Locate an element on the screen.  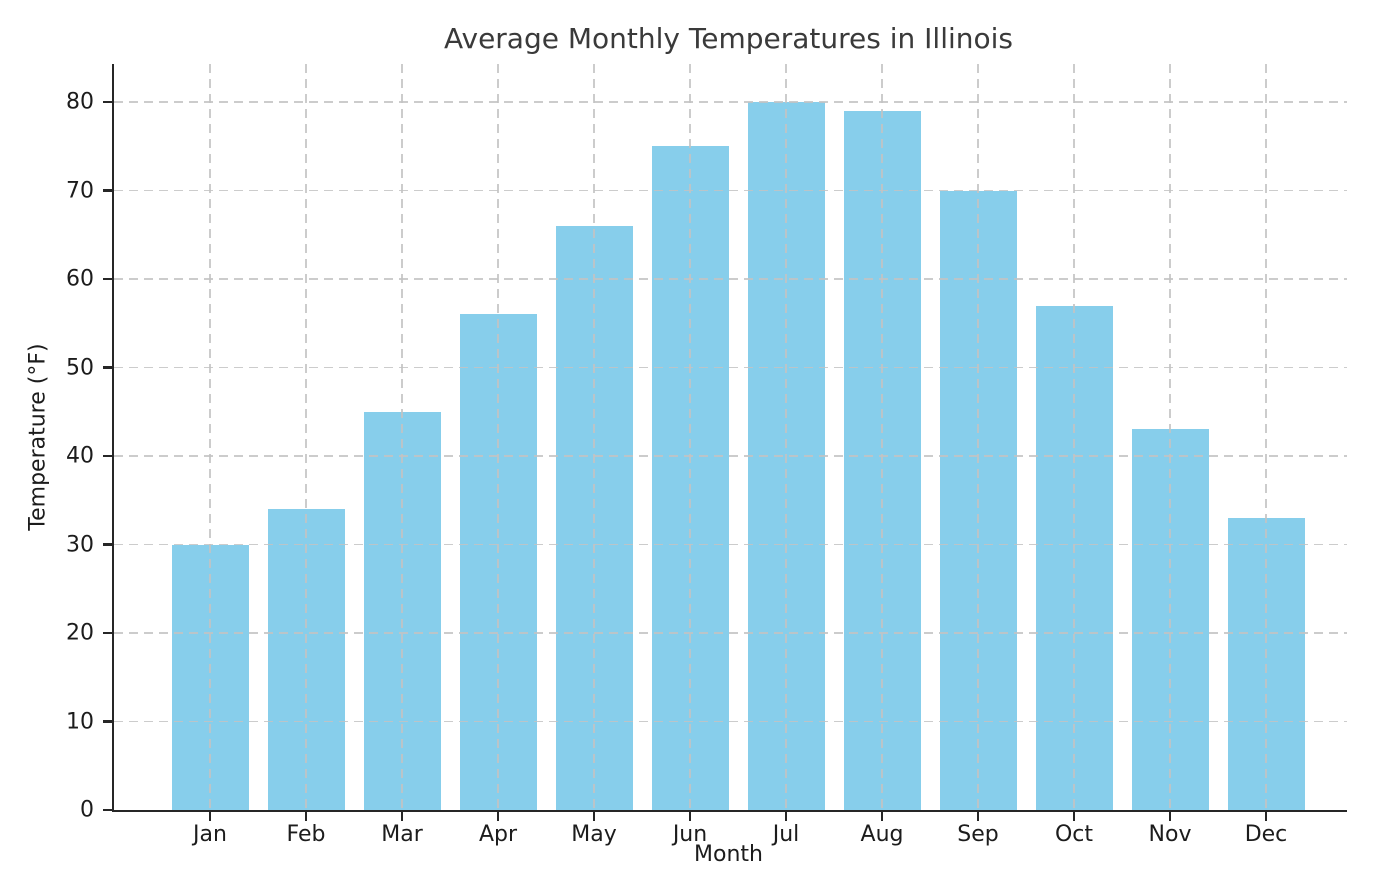
x-tick-mark-jan is located at coordinates (210, 816).